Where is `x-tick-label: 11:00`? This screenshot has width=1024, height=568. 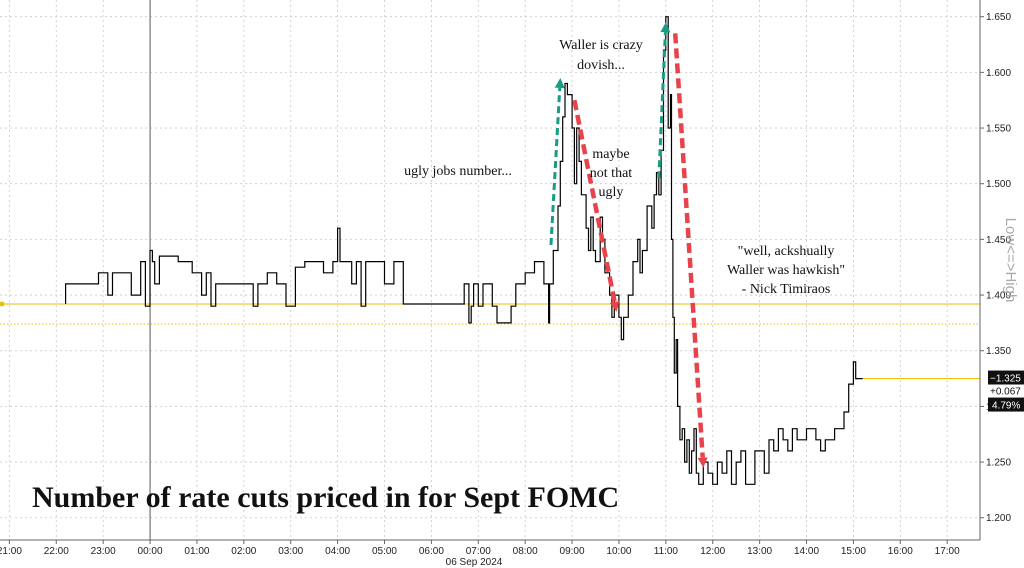
x-tick-label: 11:00 is located at coordinates (666, 551).